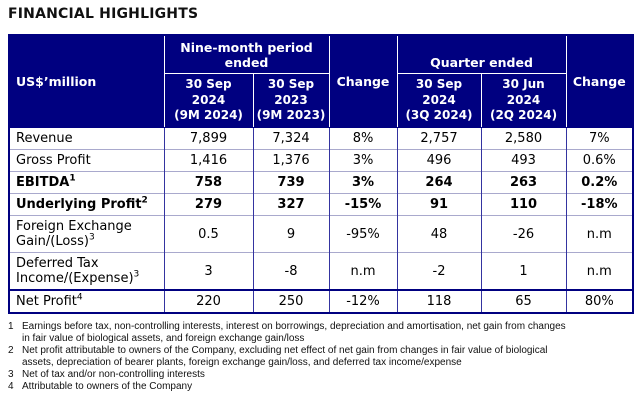 The height and width of the screenshot is (404, 640). Describe the element at coordinates (107, 386) in the screenshot. I see `footnote-text: Attributable to owners of the Company` at that location.